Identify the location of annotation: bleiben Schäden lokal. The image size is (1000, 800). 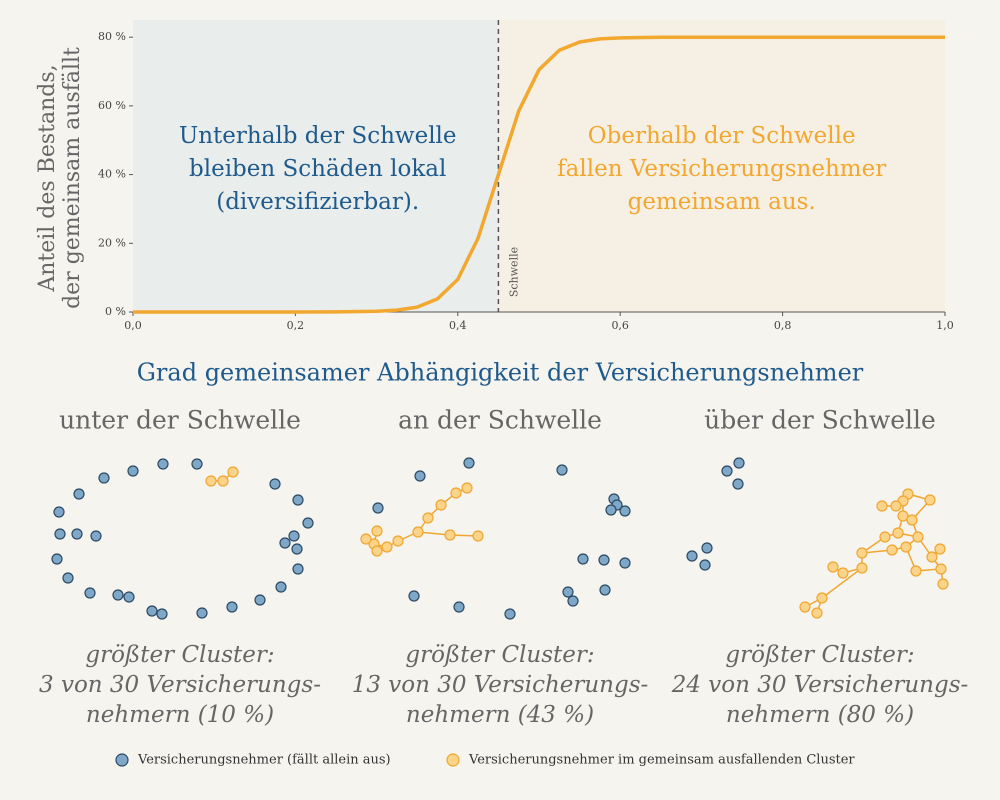
(317, 169).